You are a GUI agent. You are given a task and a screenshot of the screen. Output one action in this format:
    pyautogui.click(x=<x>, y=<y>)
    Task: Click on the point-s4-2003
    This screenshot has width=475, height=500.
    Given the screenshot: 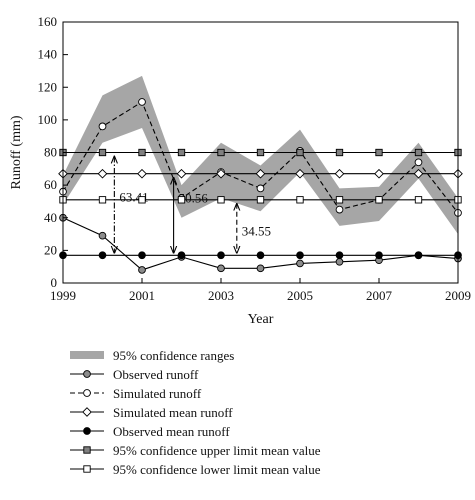 What is the action you would take?
    pyautogui.click(x=221, y=152)
    